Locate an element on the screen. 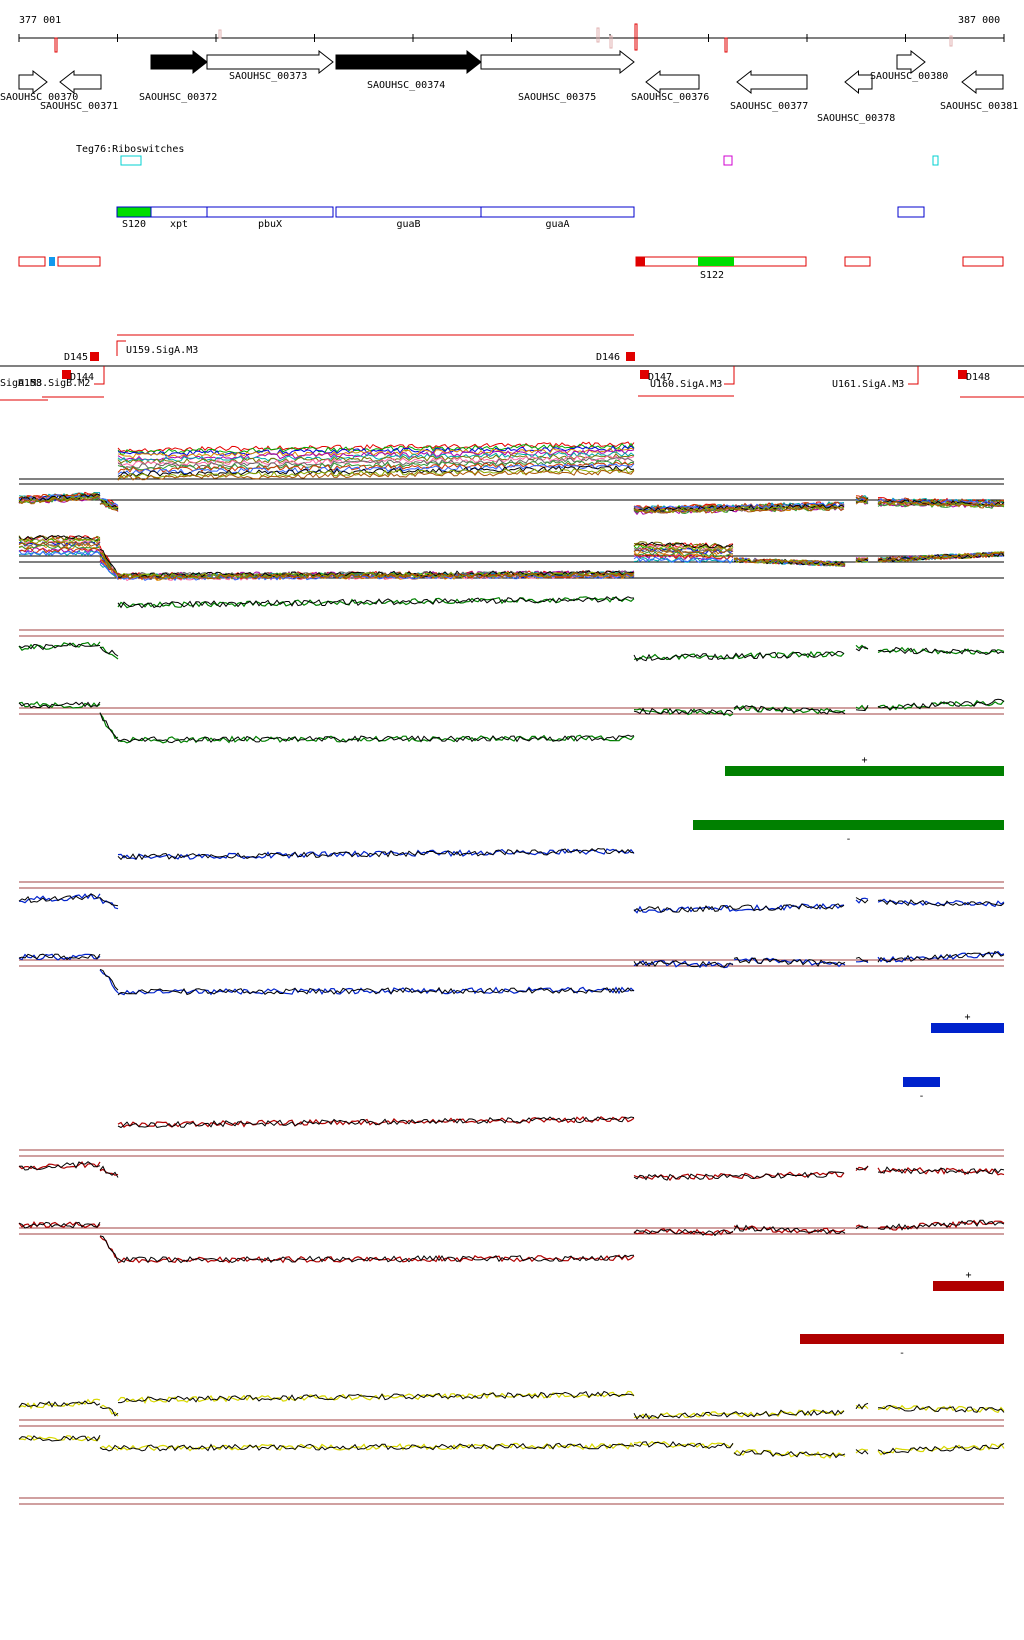  promoter-label: U159.SigA.M3 is located at coordinates (162, 350).